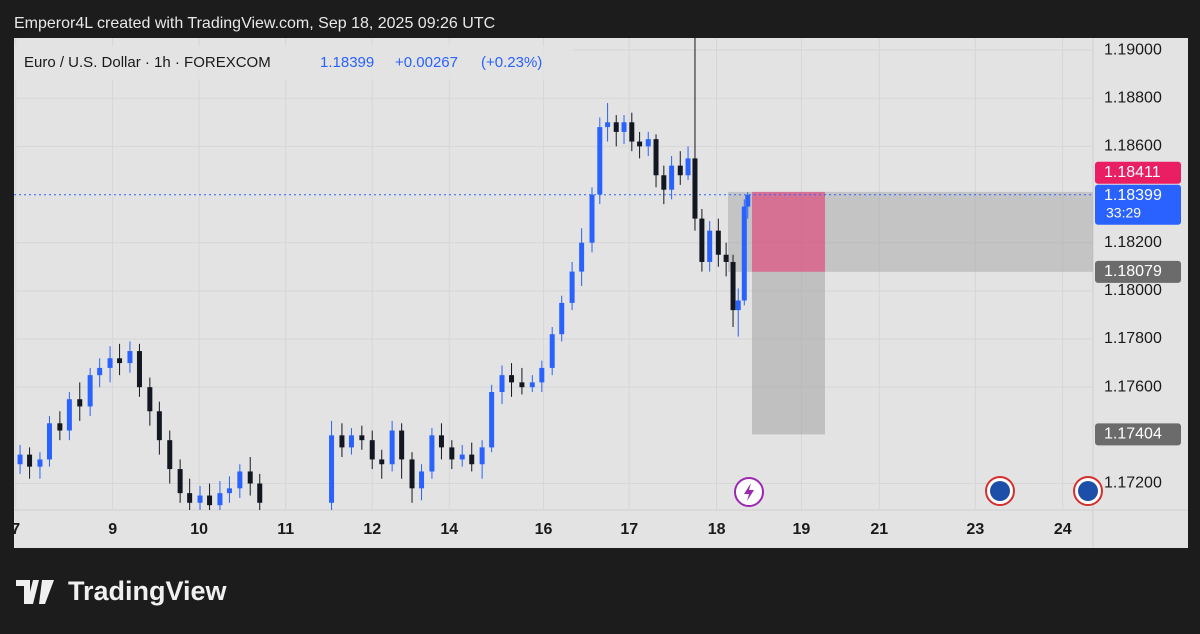  Describe the element at coordinates (1133, 242) in the screenshot. I see `y-tick-label: 1.18200` at that location.